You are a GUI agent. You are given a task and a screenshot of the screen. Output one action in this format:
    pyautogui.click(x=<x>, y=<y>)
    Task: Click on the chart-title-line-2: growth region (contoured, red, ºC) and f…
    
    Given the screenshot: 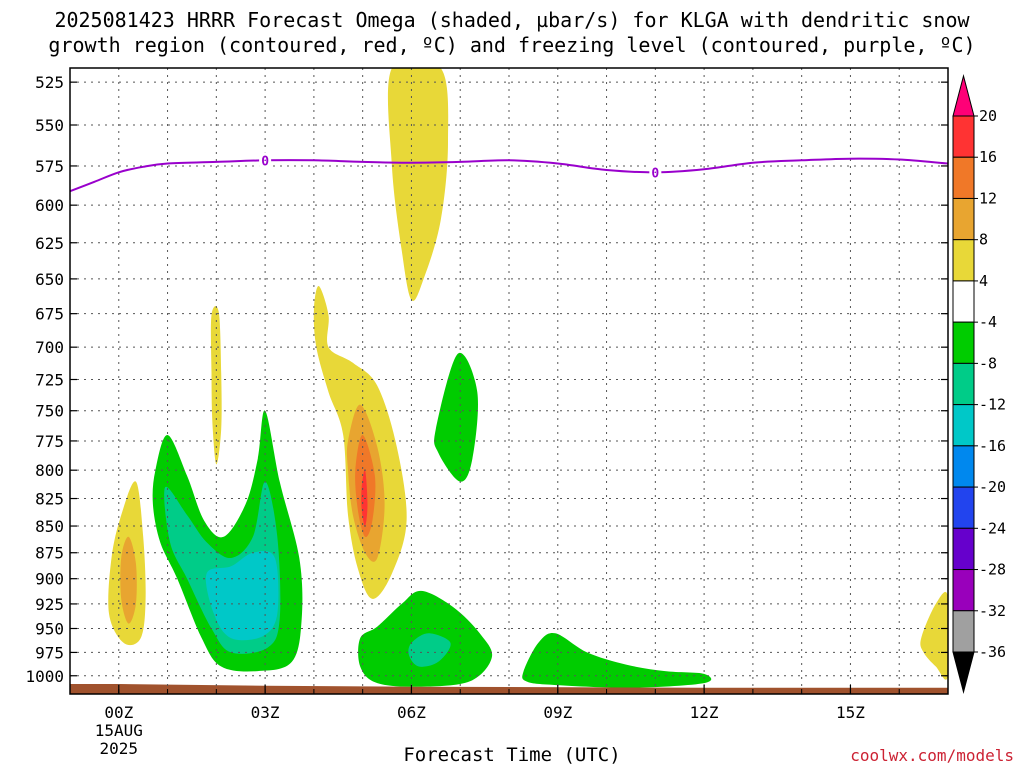 What is the action you would take?
    pyautogui.click(x=512, y=45)
    